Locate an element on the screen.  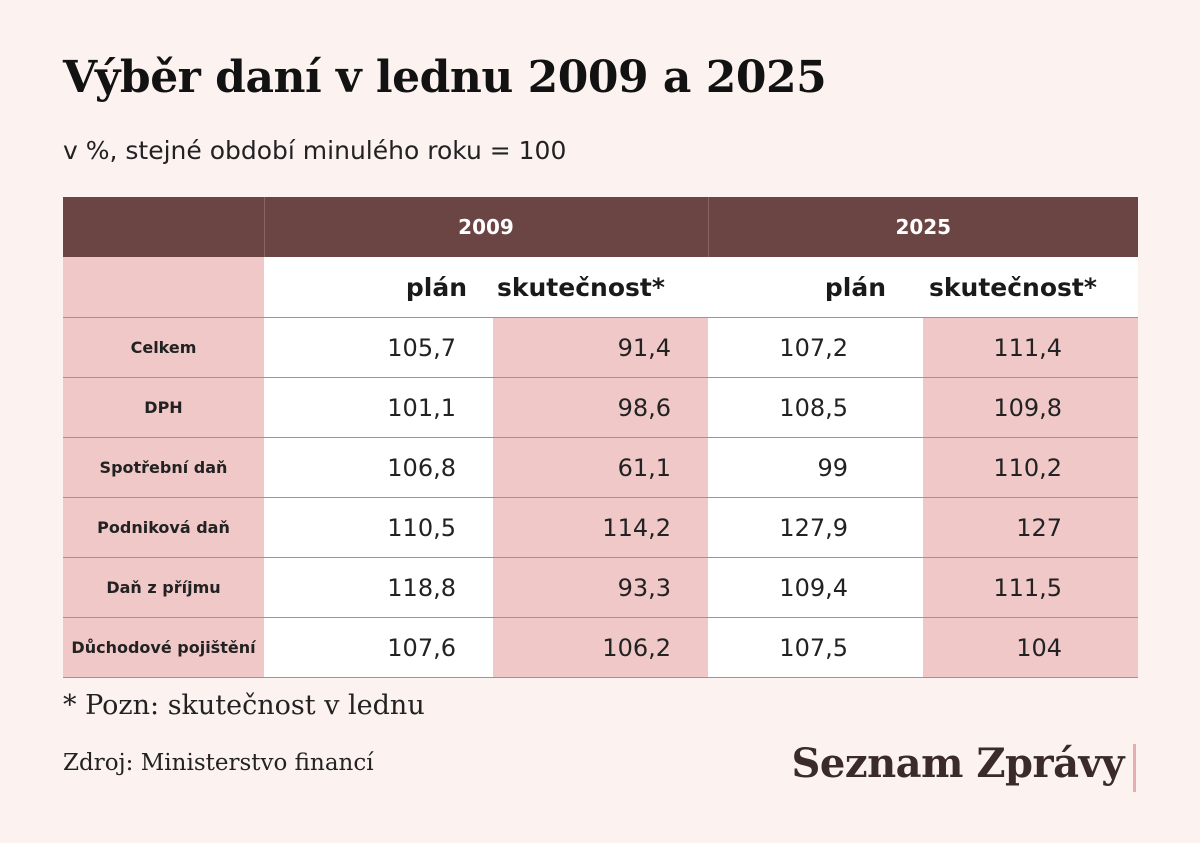
cell-actual-2009: 61,1 is located at coordinates (601, 467).